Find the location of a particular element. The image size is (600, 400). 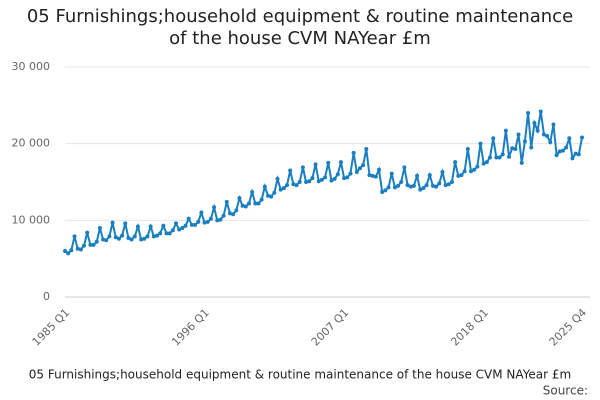

y-tick-label: 20 000 is located at coordinates (31, 143).